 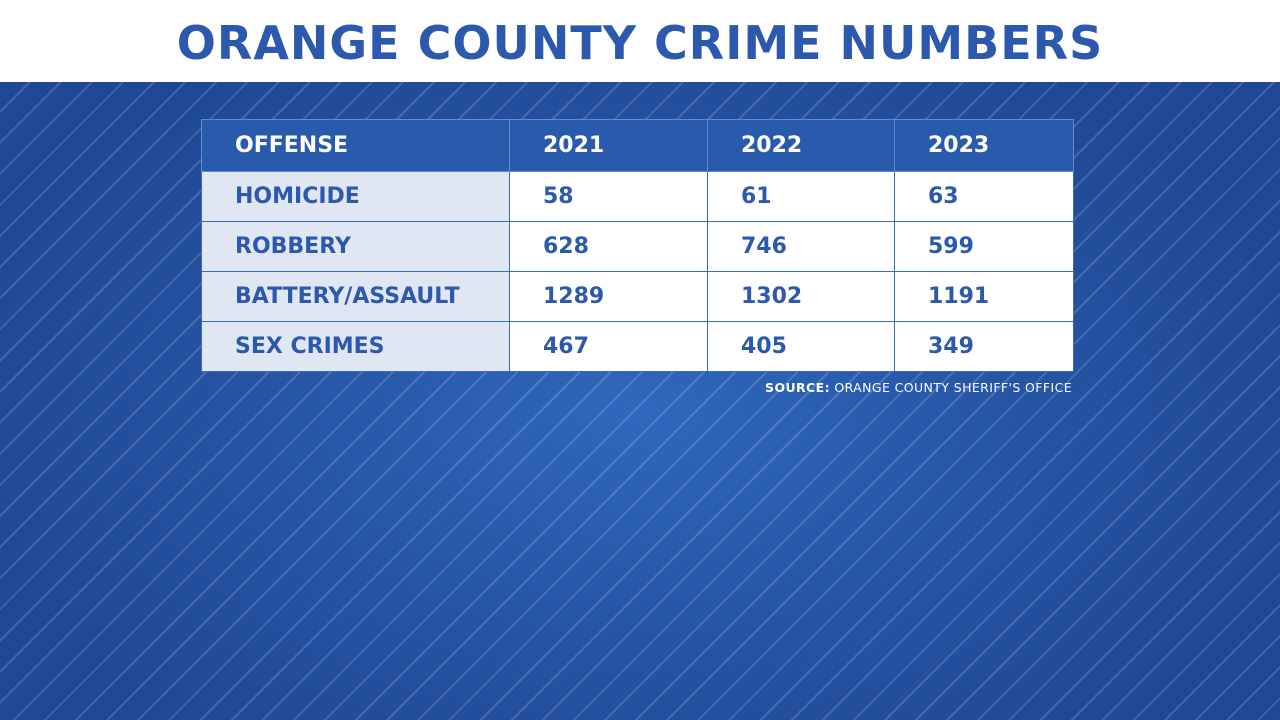 I want to click on offense-cell: SEX CRIMES, so click(x=355, y=346).